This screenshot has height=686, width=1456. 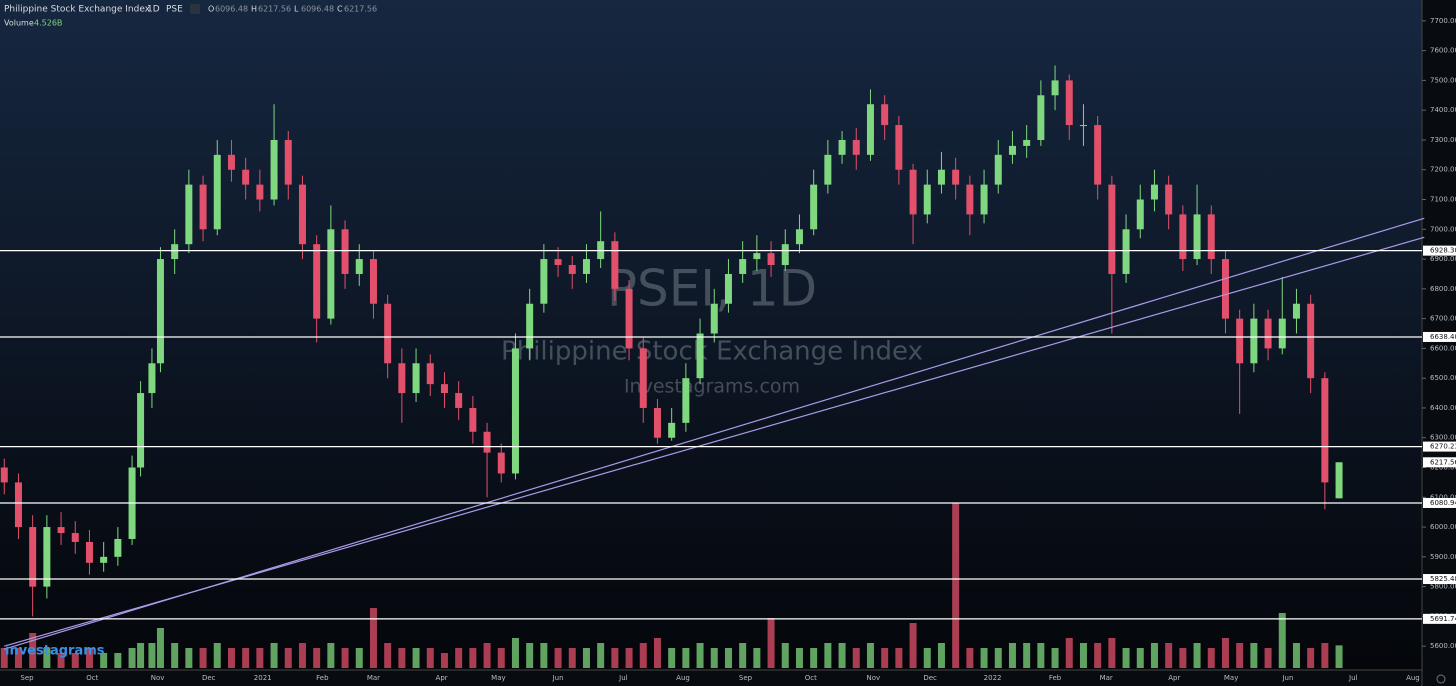 What do you see at coordinates (811, 678) in the screenshot?
I see `x-tick-label: Oct` at bounding box center [811, 678].